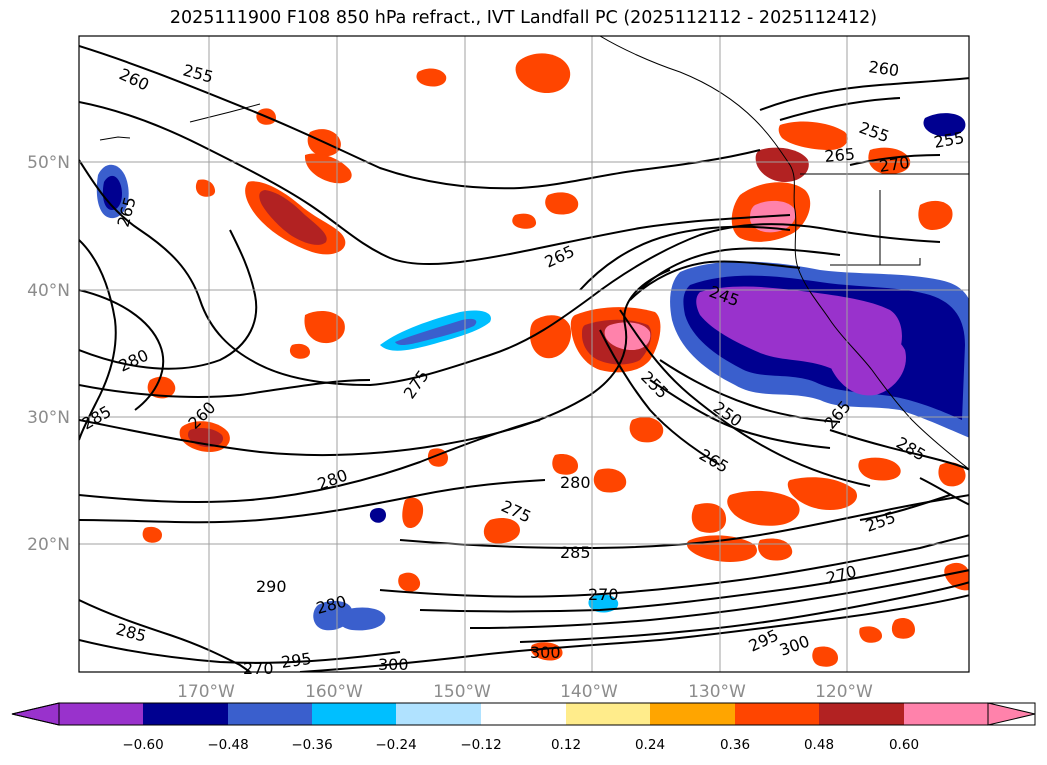 The height and width of the screenshot is (765, 1047). What do you see at coordinates (566, 745) in the screenshot?
I see `colorbar-tick-label: 0.12` at bounding box center [566, 745].